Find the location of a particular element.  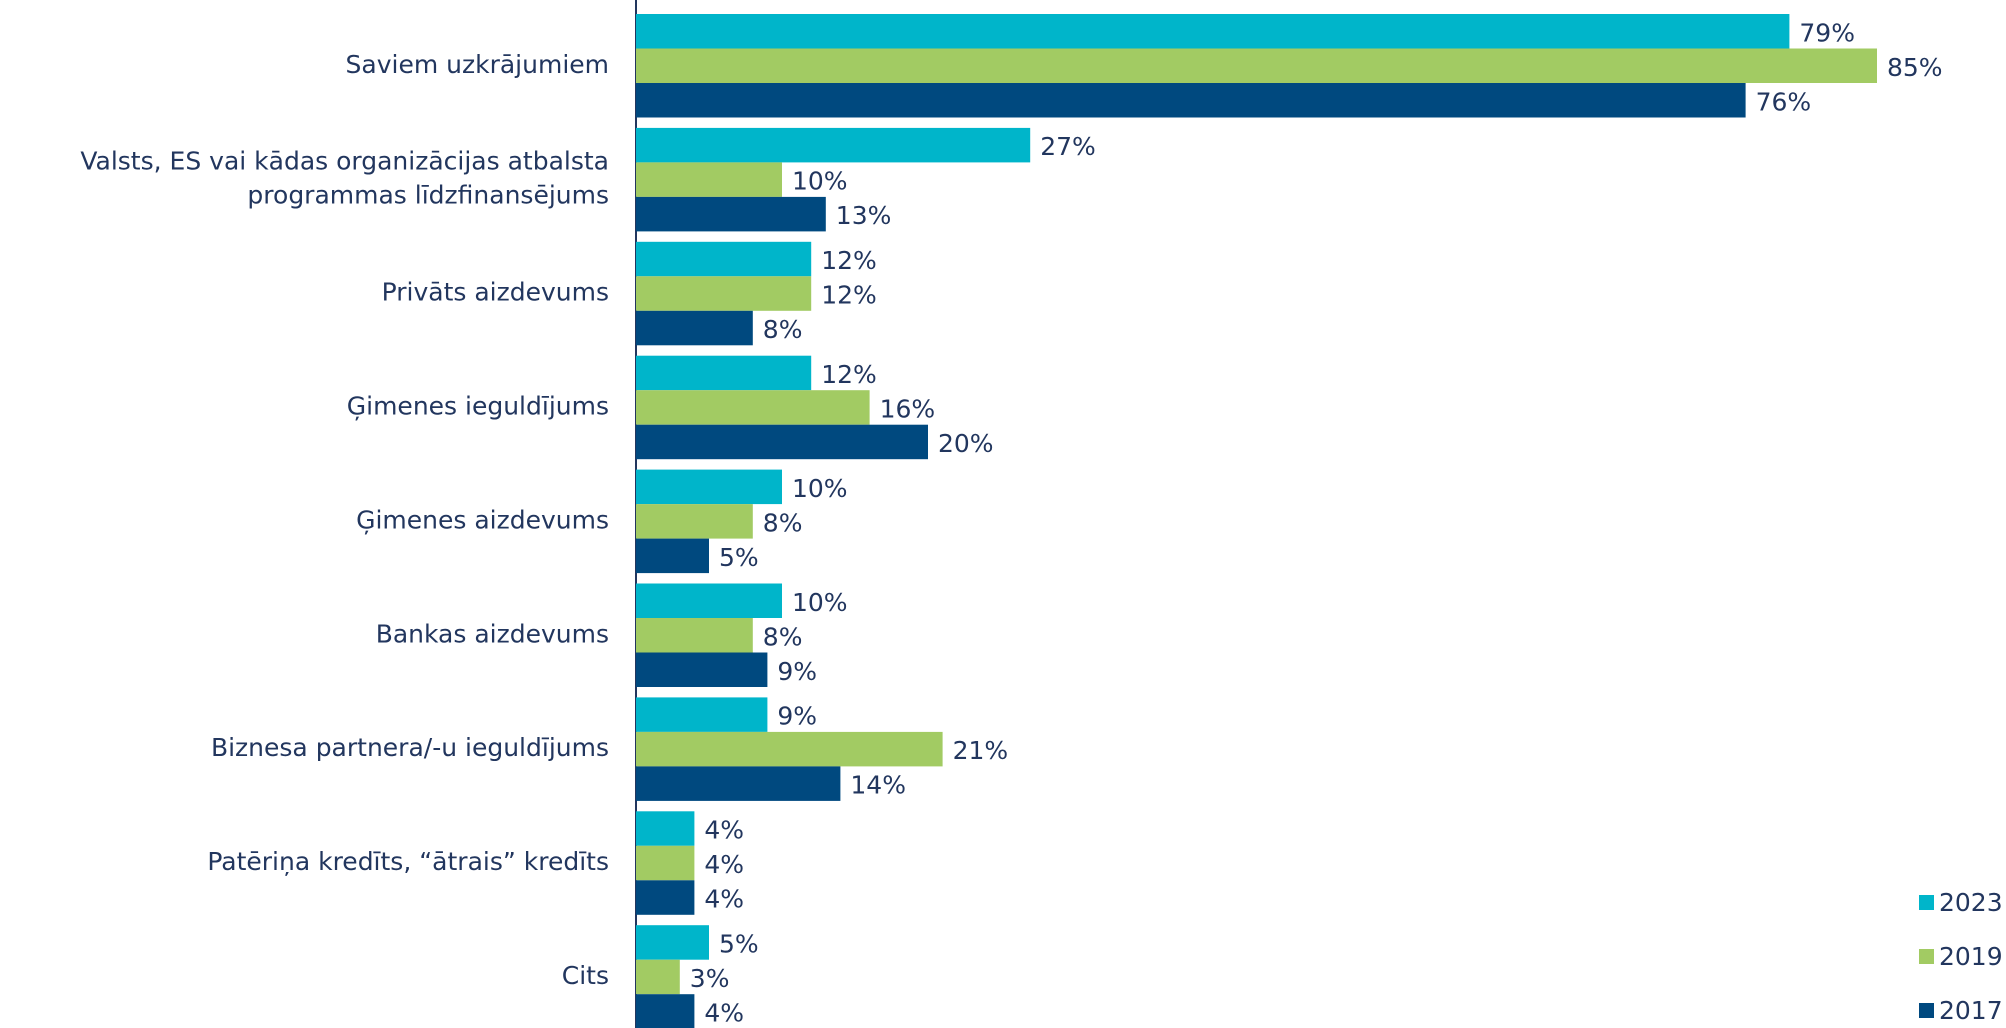

value-label: 21% is located at coordinates (981, 750).